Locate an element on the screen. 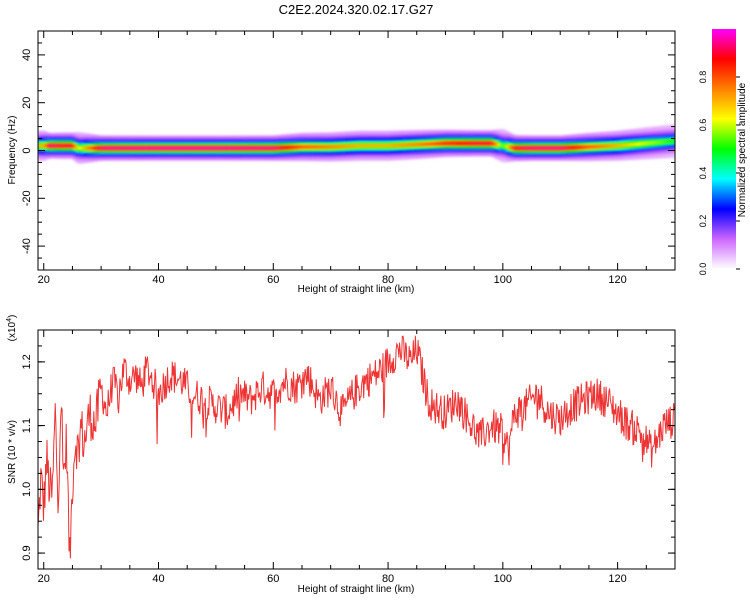  snr-ylabel: SNR (10 * v/v) is located at coordinates (12, 452).